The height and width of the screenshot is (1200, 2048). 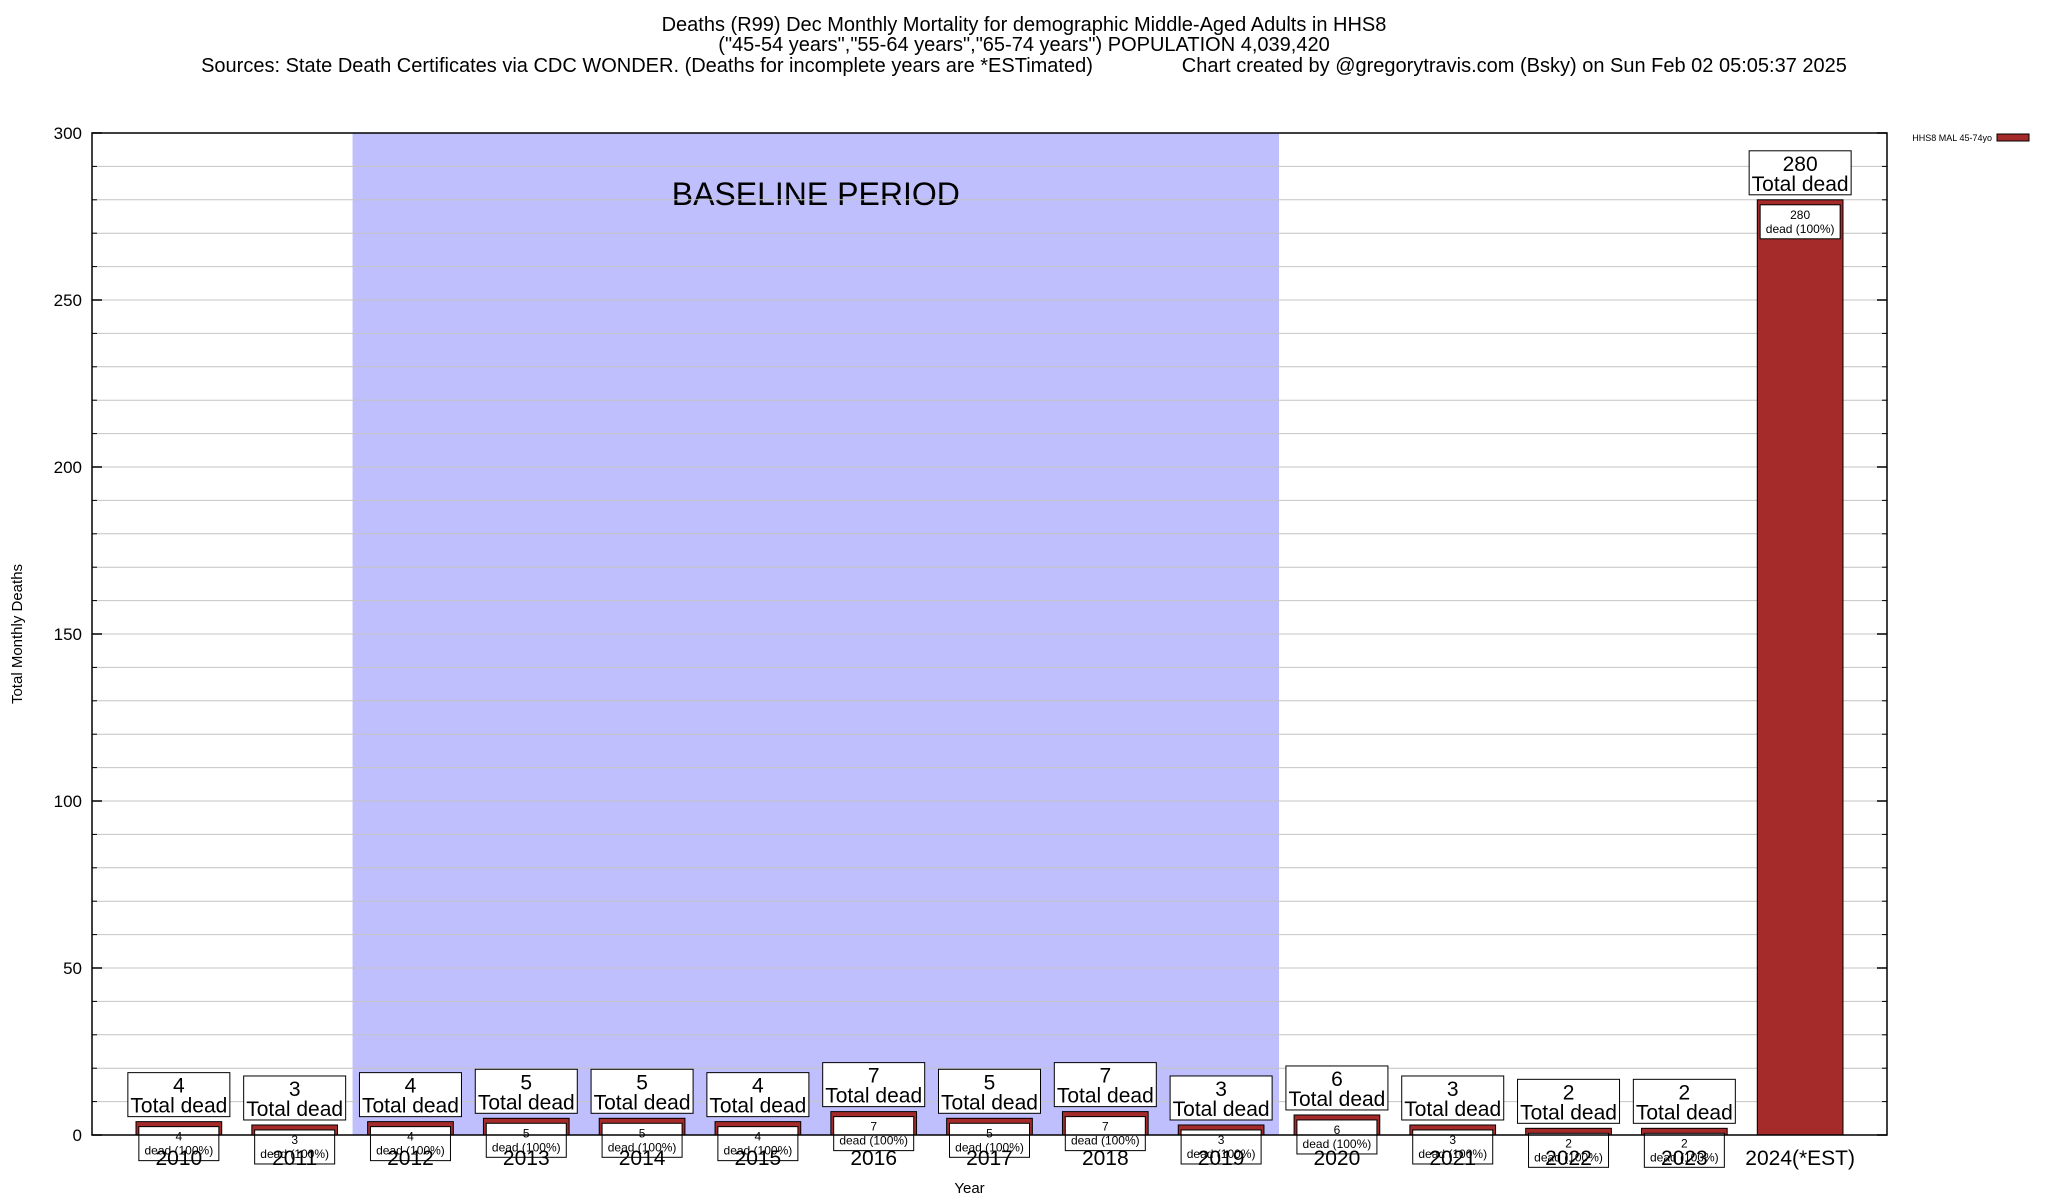 I want to click on share-value-label-2015: 4, so click(x=758, y=1137).